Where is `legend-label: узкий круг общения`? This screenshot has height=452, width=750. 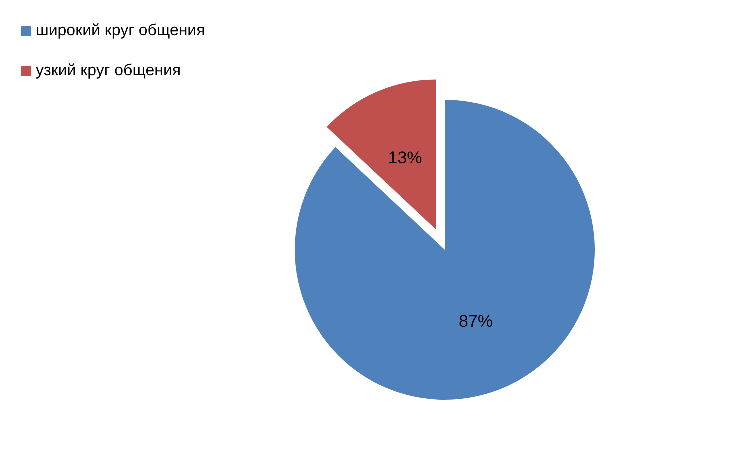 legend-label: узкий круг общения is located at coordinates (109, 71).